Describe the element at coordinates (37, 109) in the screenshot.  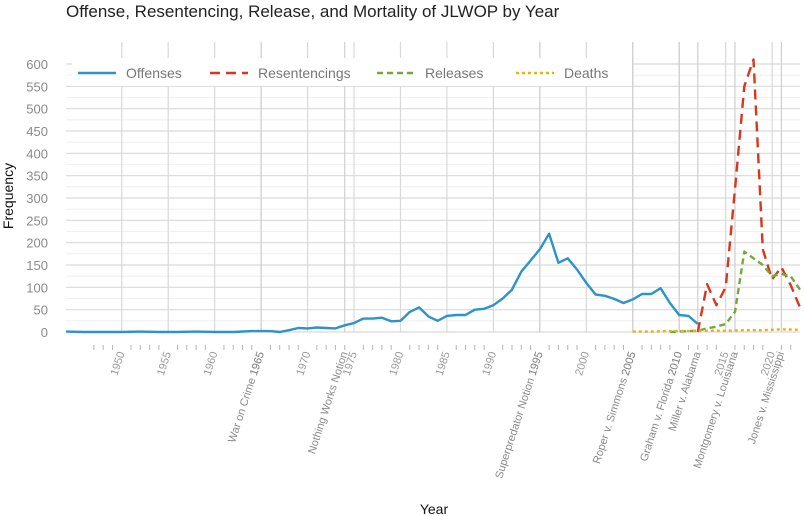
I see `y-tick-label: 500` at that location.